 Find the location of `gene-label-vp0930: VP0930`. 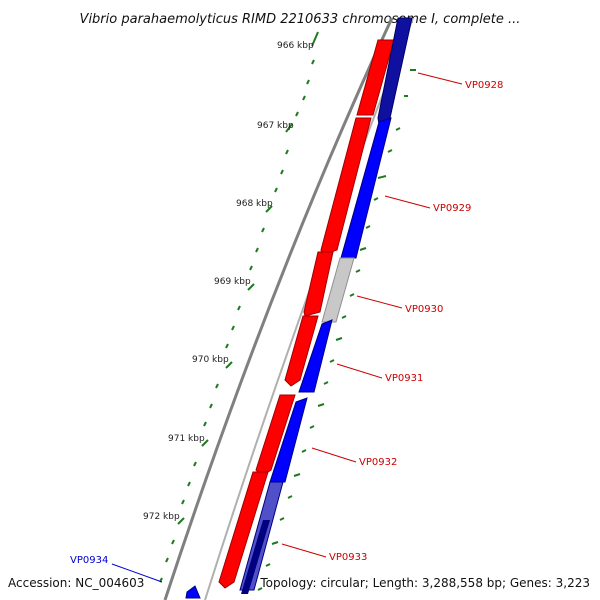

gene-label-vp0930: VP0930 is located at coordinates (424, 309).